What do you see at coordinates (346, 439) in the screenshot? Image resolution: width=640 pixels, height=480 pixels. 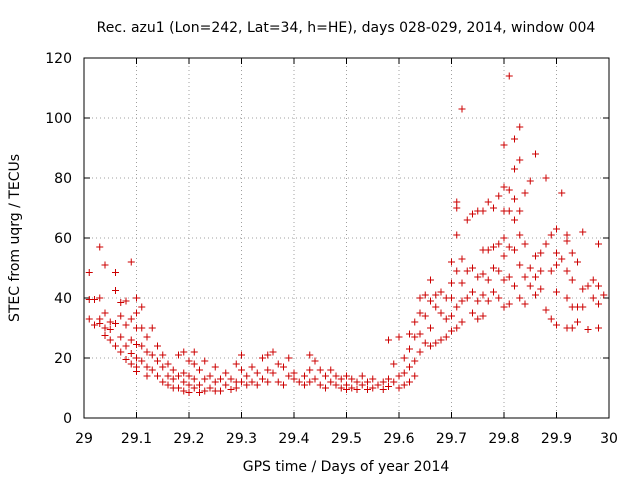 I see `x-tick-label: 29.5` at bounding box center [346, 439].